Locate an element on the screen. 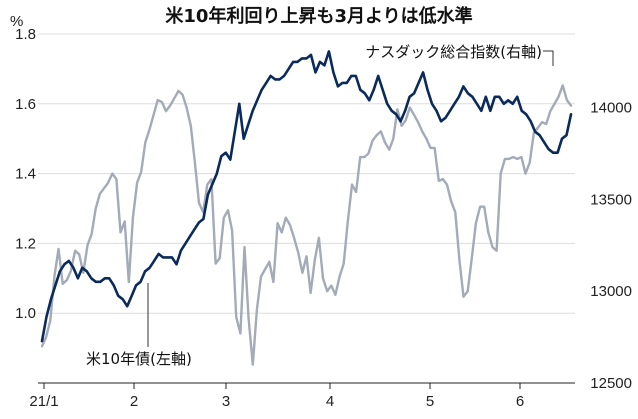 The height and width of the screenshot is (419, 638). right-tick-label: 14000 is located at coordinates (611, 107).